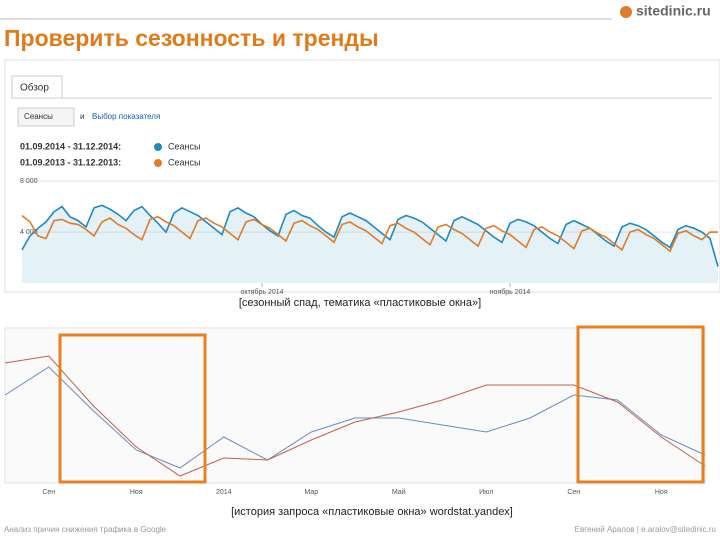 Image resolution: width=720 pixels, height=540 pixels. I want to click on picker-link: Выбор показателя, so click(126, 116).